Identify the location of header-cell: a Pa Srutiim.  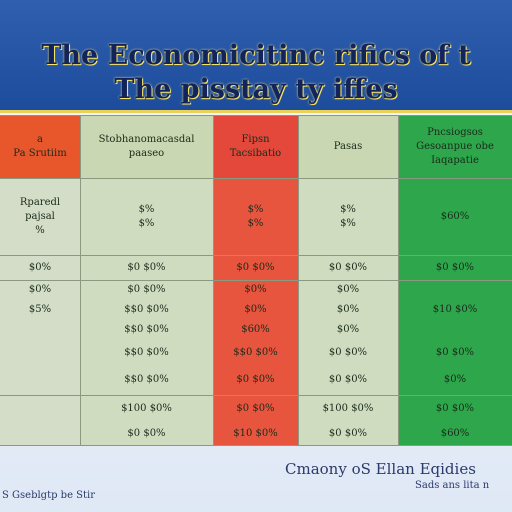
(40, 146).